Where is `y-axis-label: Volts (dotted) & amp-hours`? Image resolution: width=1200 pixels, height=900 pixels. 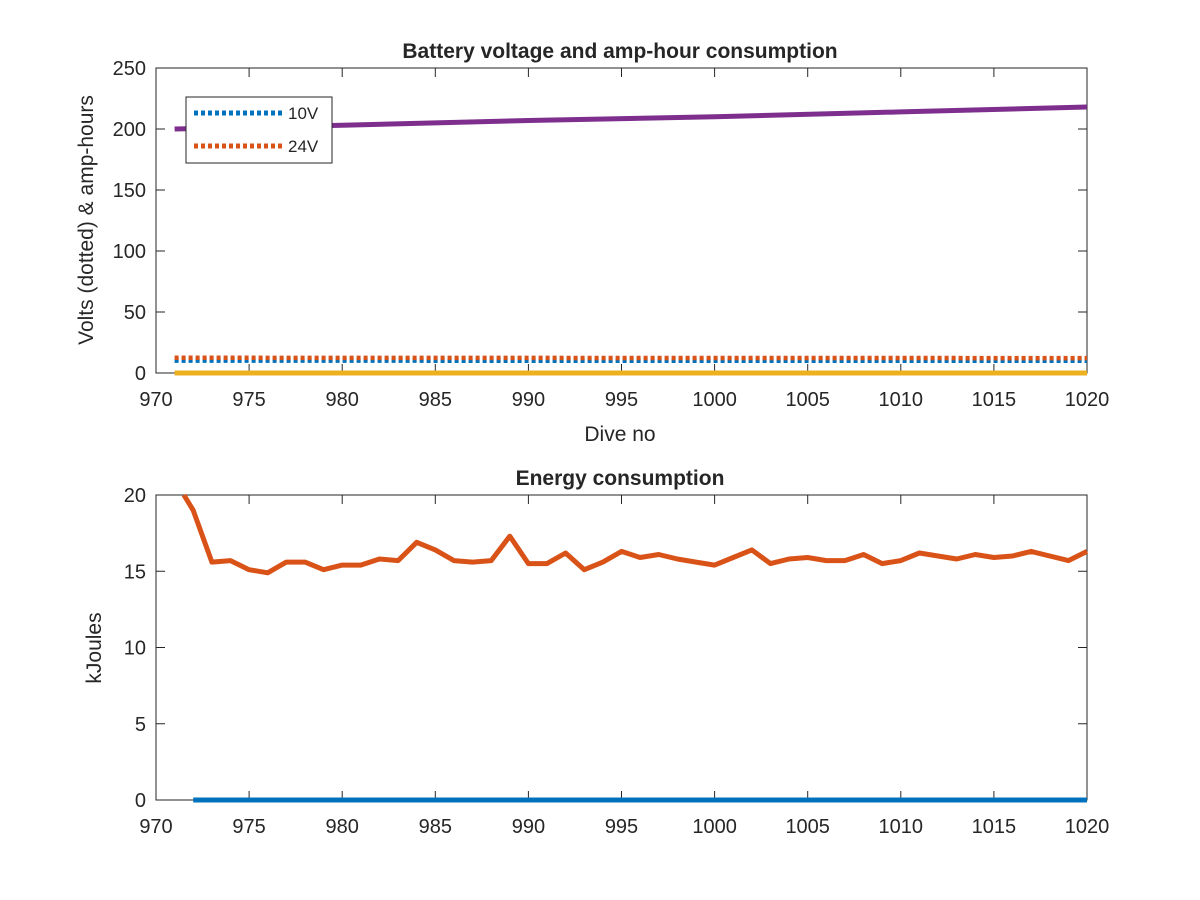 y-axis-label: Volts (dotted) & amp-hours is located at coordinates (86, 220).